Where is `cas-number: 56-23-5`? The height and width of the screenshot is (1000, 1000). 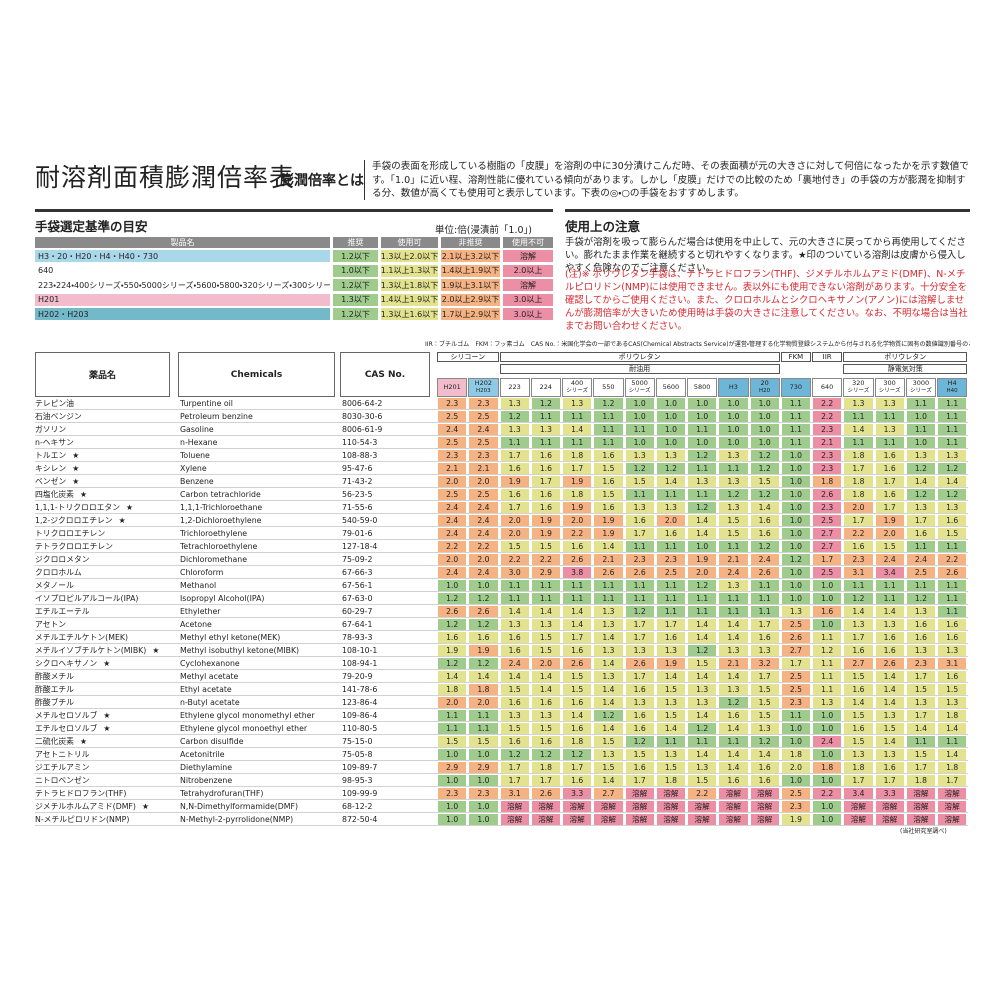
cas-number: 56-23-5 is located at coordinates (357, 494).